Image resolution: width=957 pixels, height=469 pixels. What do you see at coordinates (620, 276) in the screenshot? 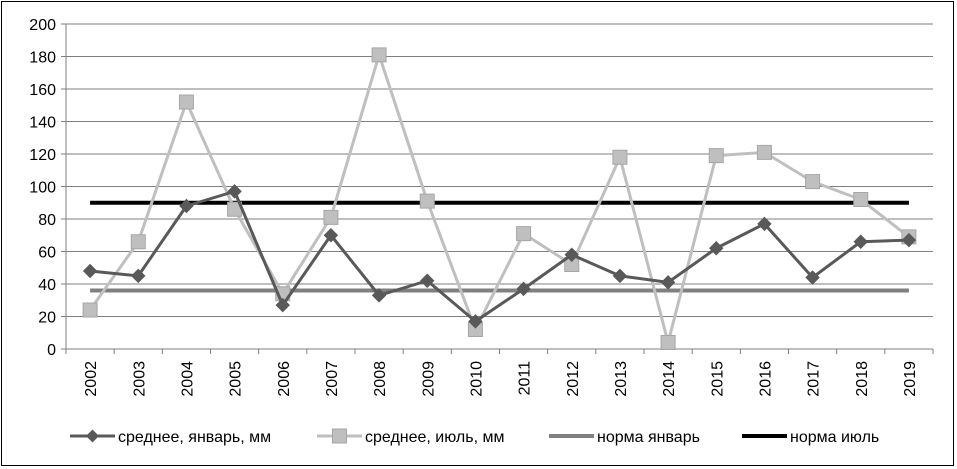
I see `january-point-2013` at bounding box center [620, 276].